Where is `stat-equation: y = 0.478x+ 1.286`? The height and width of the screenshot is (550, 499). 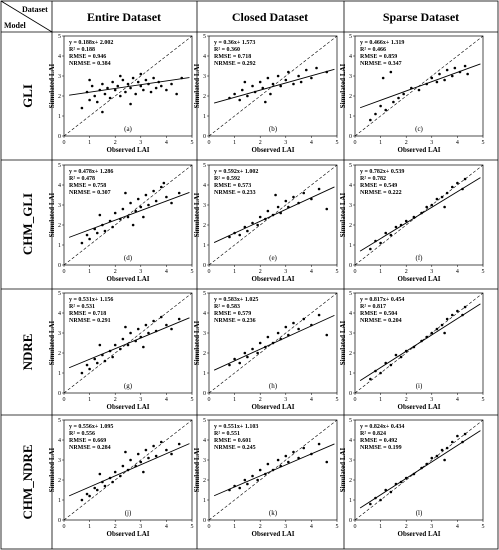 stat-equation: y = 0.478x+ 1.286 is located at coordinates (91, 172).